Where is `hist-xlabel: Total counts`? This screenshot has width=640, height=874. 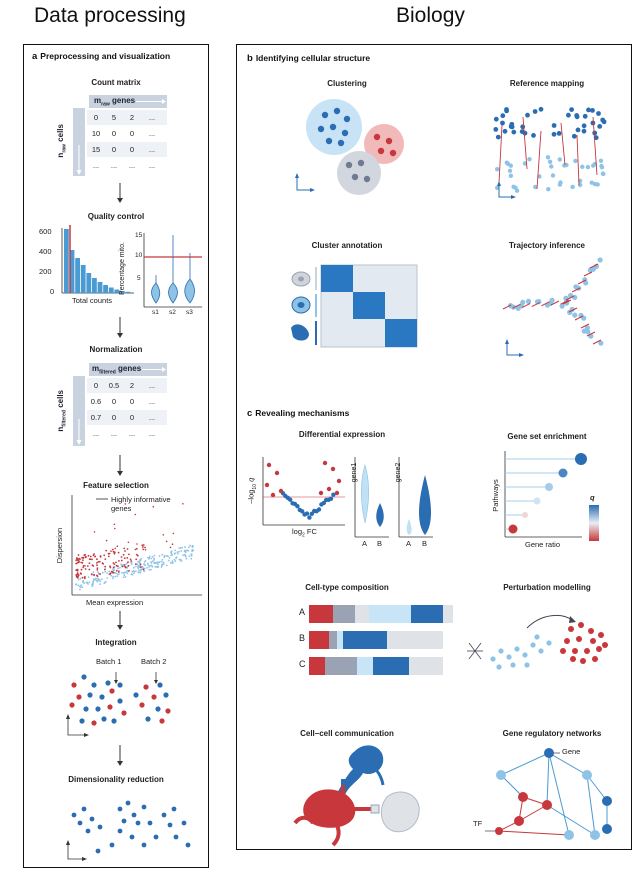
hist-xlabel: Total counts is located at coordinates (92, 300).